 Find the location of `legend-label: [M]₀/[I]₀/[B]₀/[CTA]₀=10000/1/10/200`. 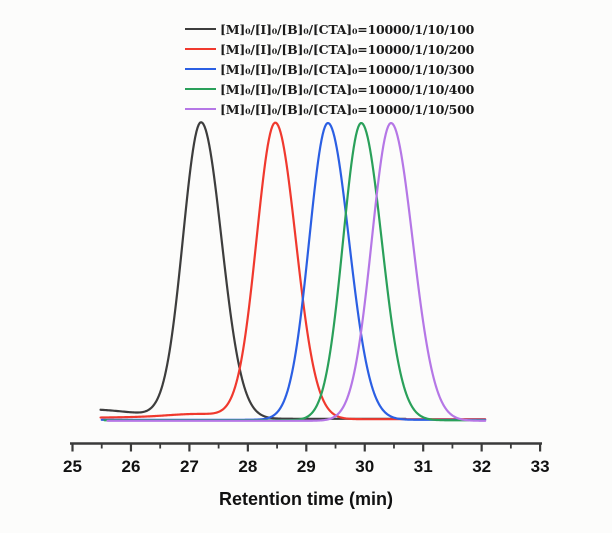

legend-label: [M]₀/[I]₀/[B]₀/[CTA]₀=10000/1/10/200 is located at coordinates (347, 49).